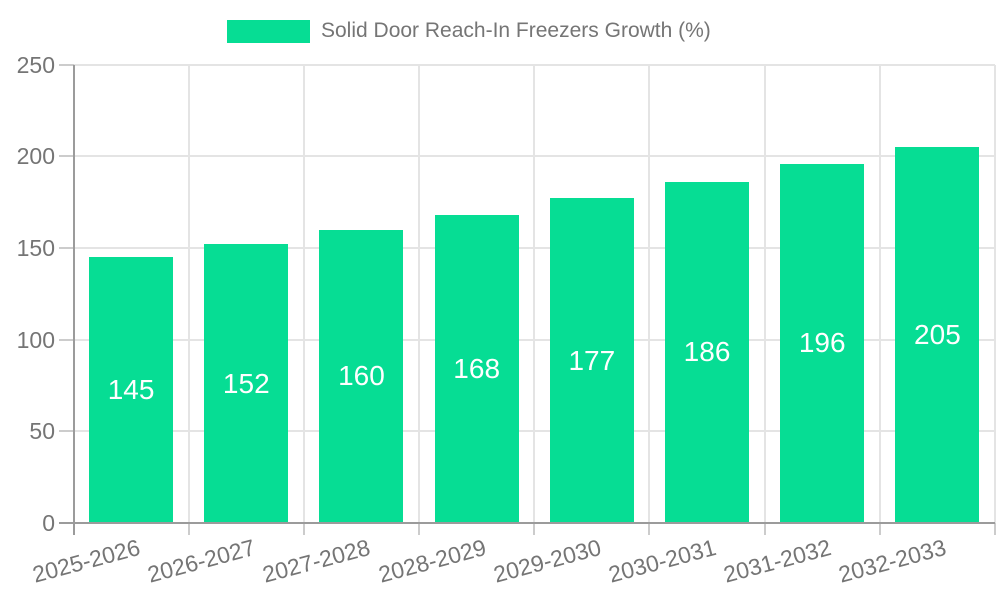  Describe the element at coordinates (35, 247) in the screenshot. I see `y-tick-label: 150` at that location.